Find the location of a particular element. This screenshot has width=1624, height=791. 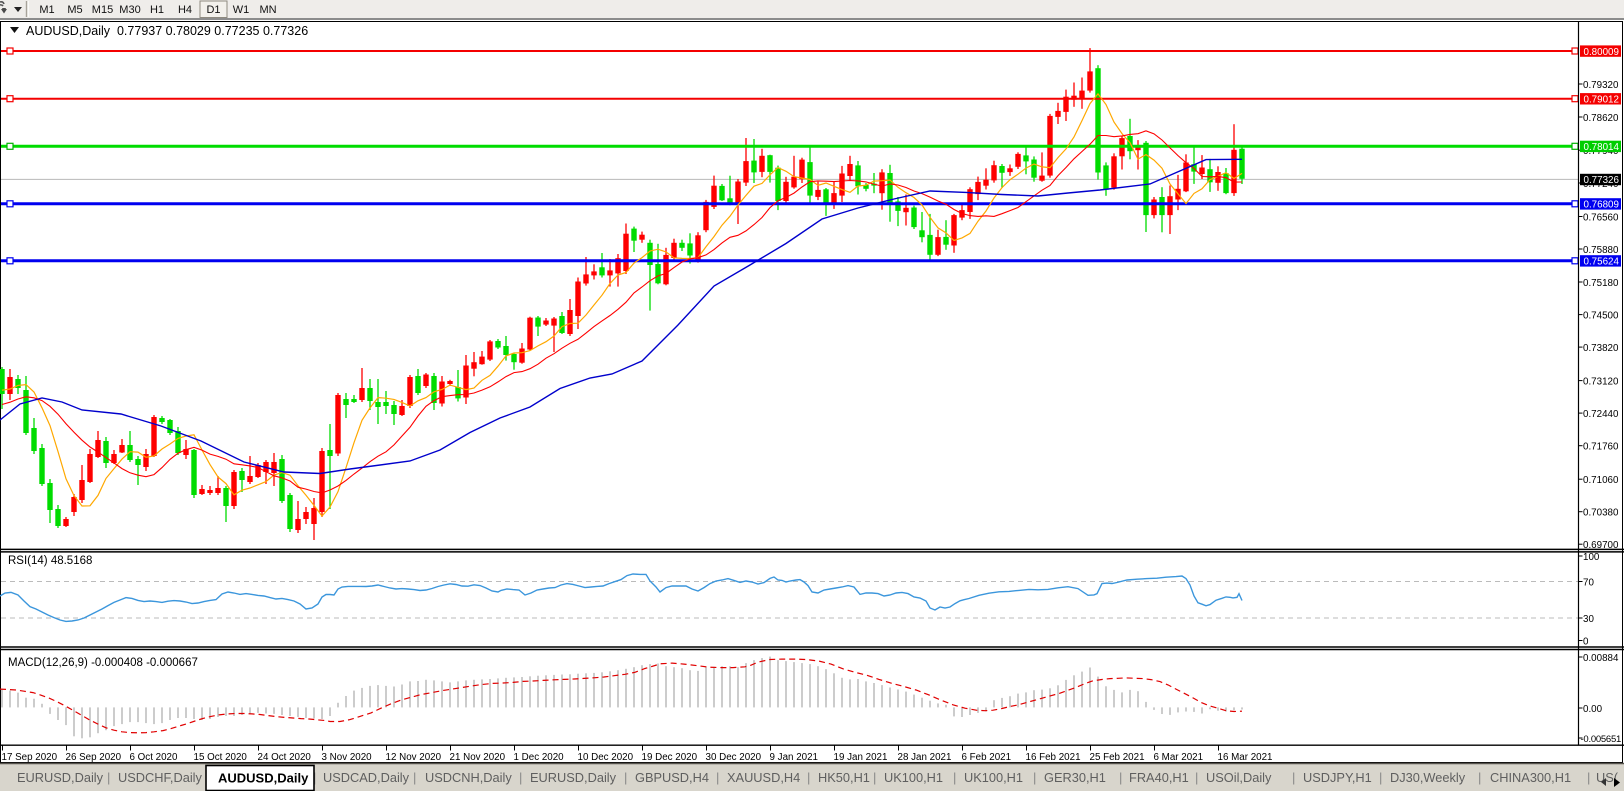

svg-text: 0 is located at coordinates (1586, 642).